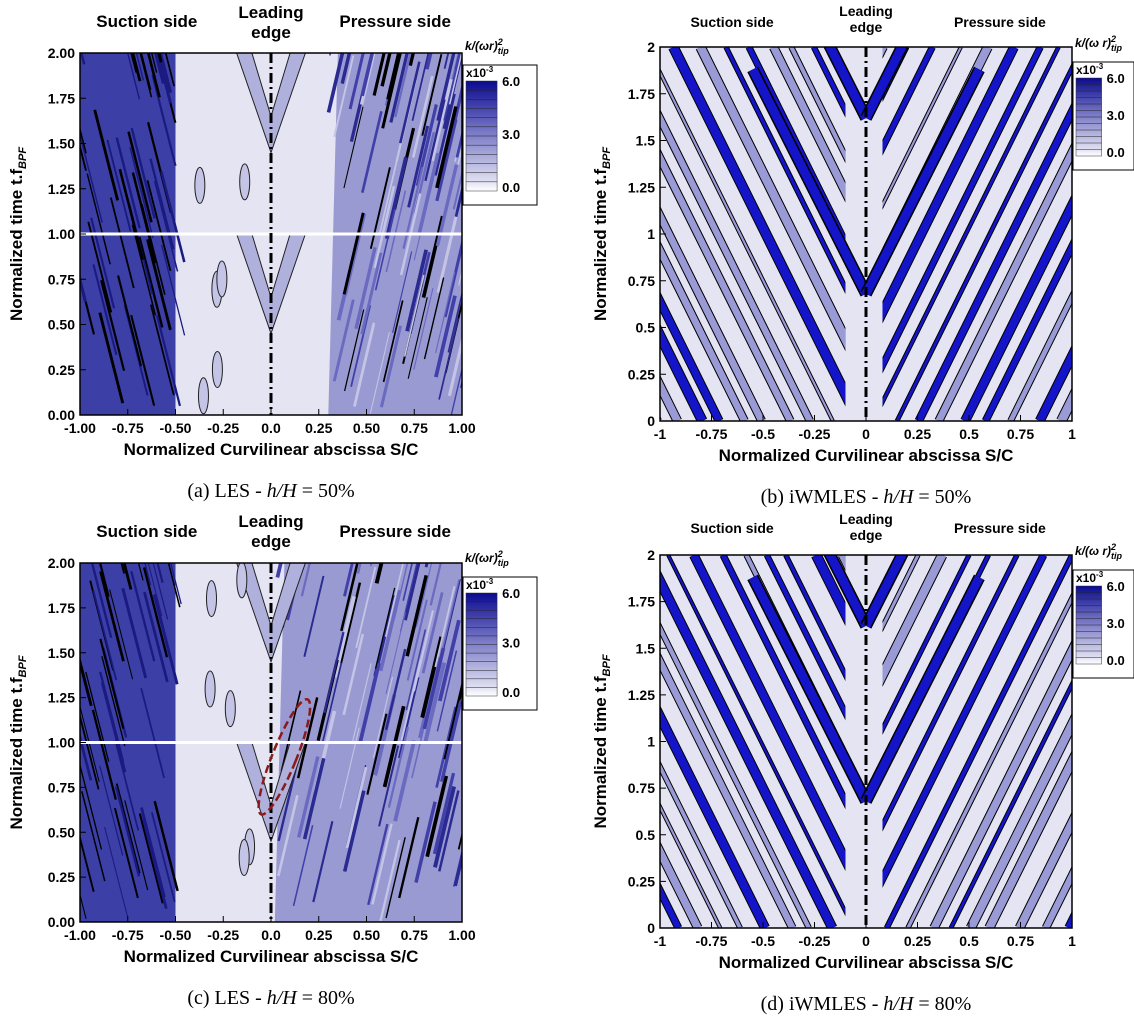 The width and height of the screenshot is (1134, 1021). Describe the element at coordinates (942, 1004) in the screenshot. I see `text-part: = 80%` at that location.